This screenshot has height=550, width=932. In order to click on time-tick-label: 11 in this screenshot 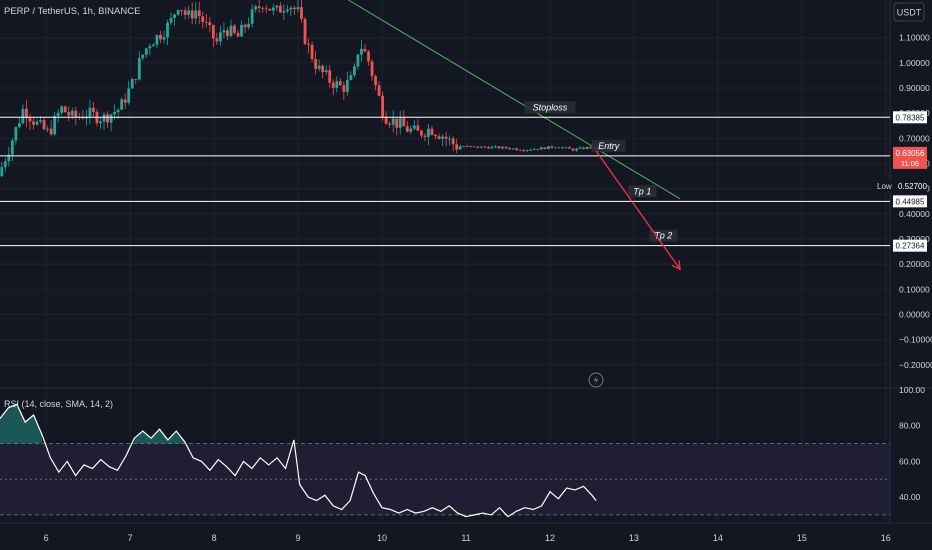, I will do `click(465, 538)`.